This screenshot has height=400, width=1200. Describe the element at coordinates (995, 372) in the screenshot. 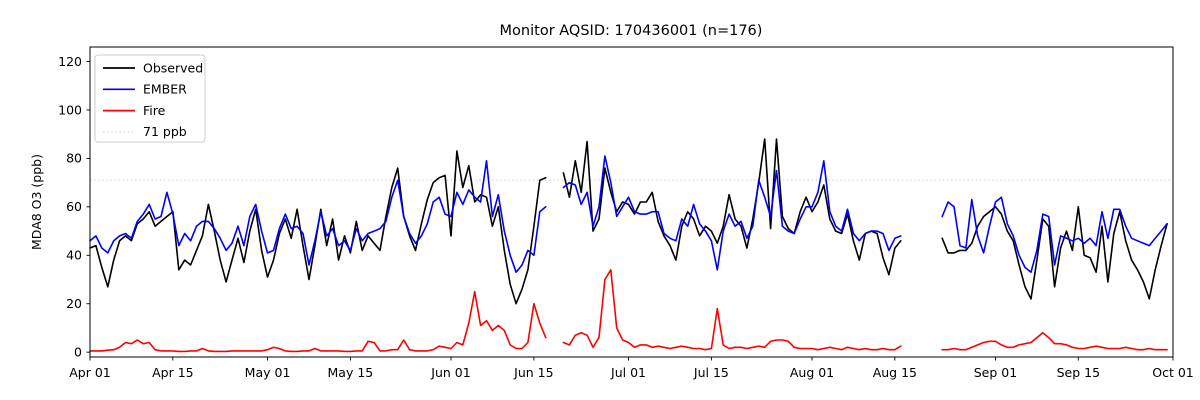

I see `x-tick-label: Sep 01` at that location.